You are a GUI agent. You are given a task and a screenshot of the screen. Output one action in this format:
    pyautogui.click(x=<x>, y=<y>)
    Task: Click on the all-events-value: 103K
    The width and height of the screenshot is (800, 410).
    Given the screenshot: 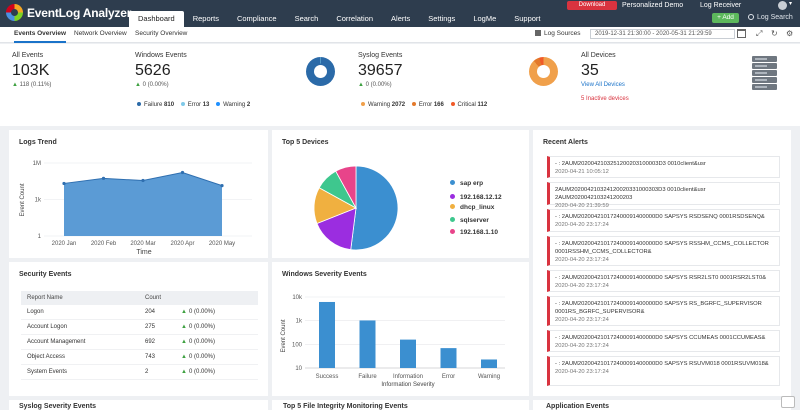 What is the action you would take?
    pyautogui.click(x=31, y=70)
    